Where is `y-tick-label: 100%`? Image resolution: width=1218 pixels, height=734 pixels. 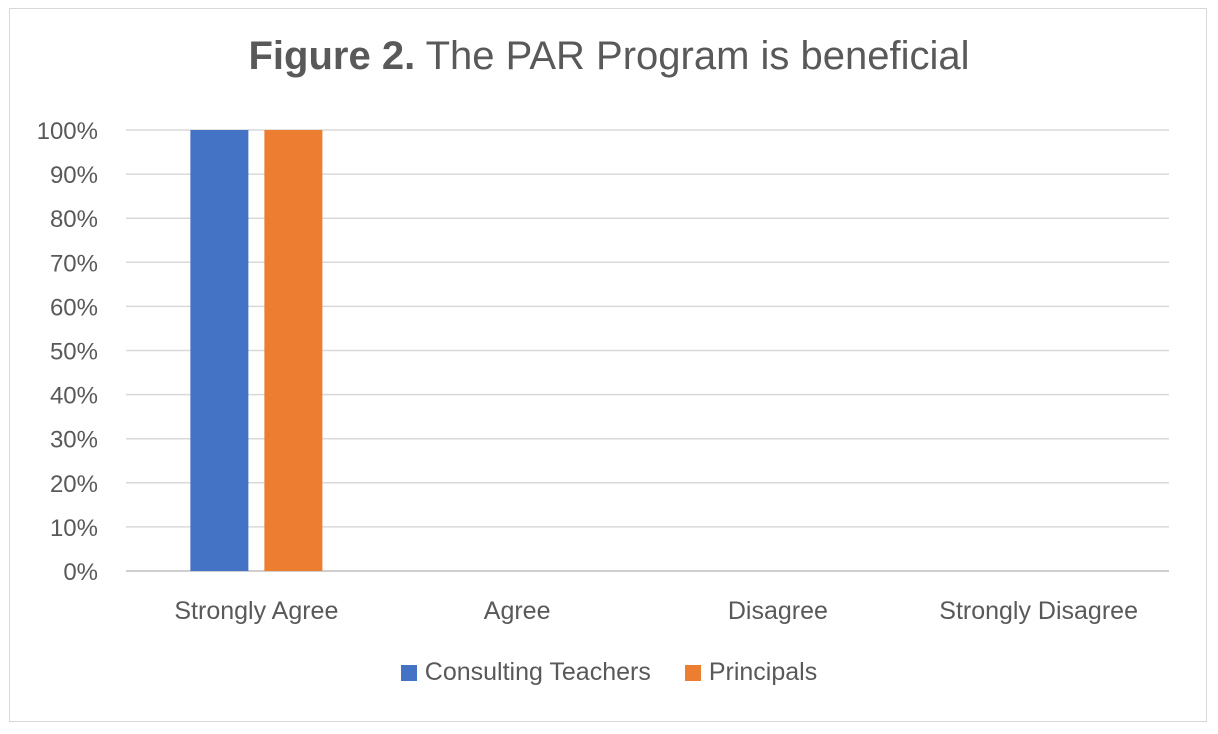 y-tick-label: 100% is located at coordinates (67, 131).